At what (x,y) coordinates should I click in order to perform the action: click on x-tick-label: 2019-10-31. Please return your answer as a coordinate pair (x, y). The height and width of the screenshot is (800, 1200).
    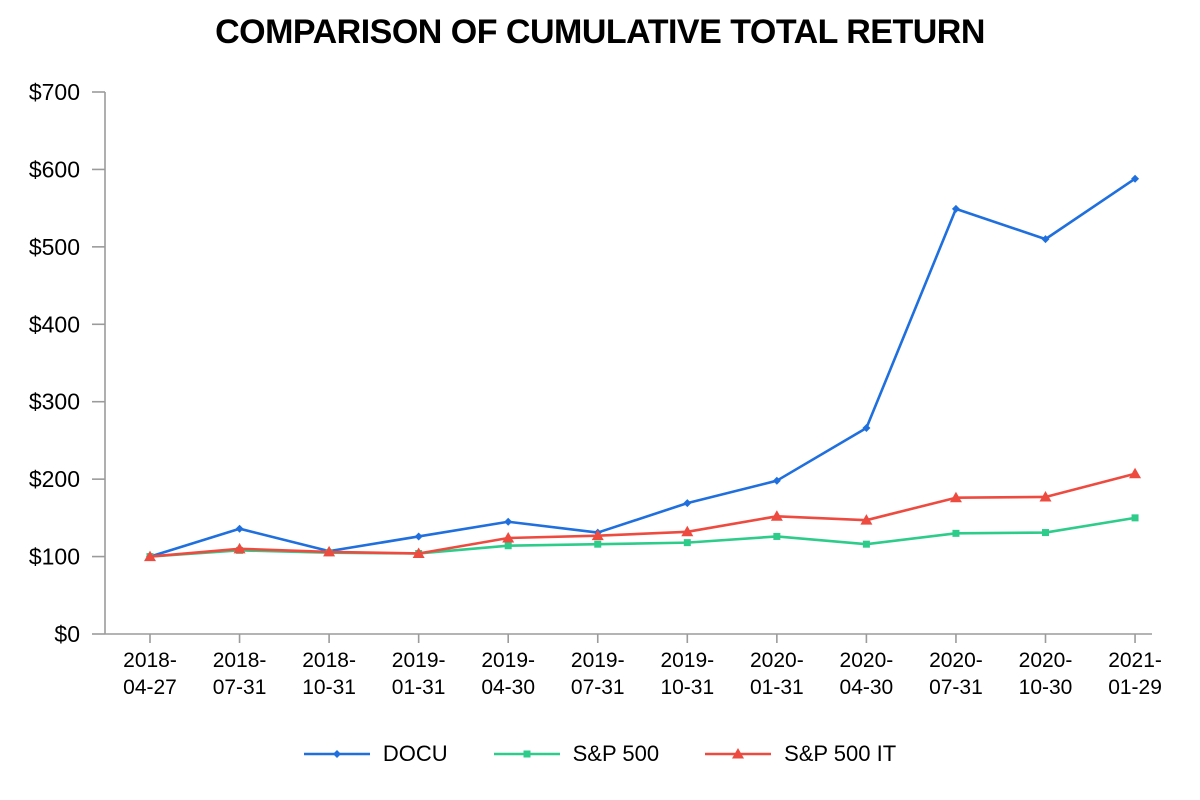
    Looking at the image, I should click on (687, 674).